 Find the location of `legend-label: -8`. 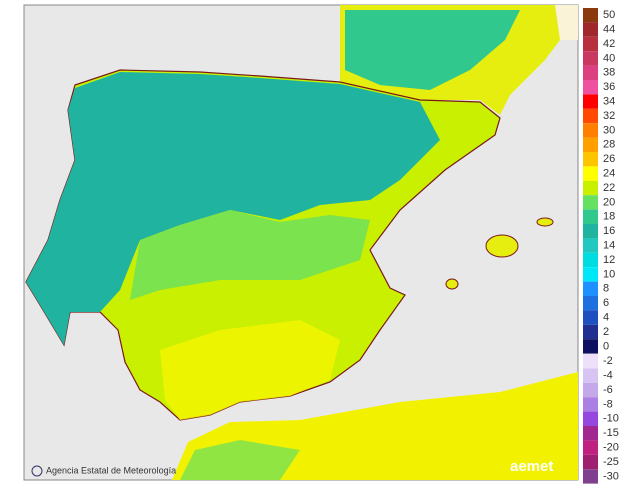

legend-label: -8 is located at coordinates (608, 404).